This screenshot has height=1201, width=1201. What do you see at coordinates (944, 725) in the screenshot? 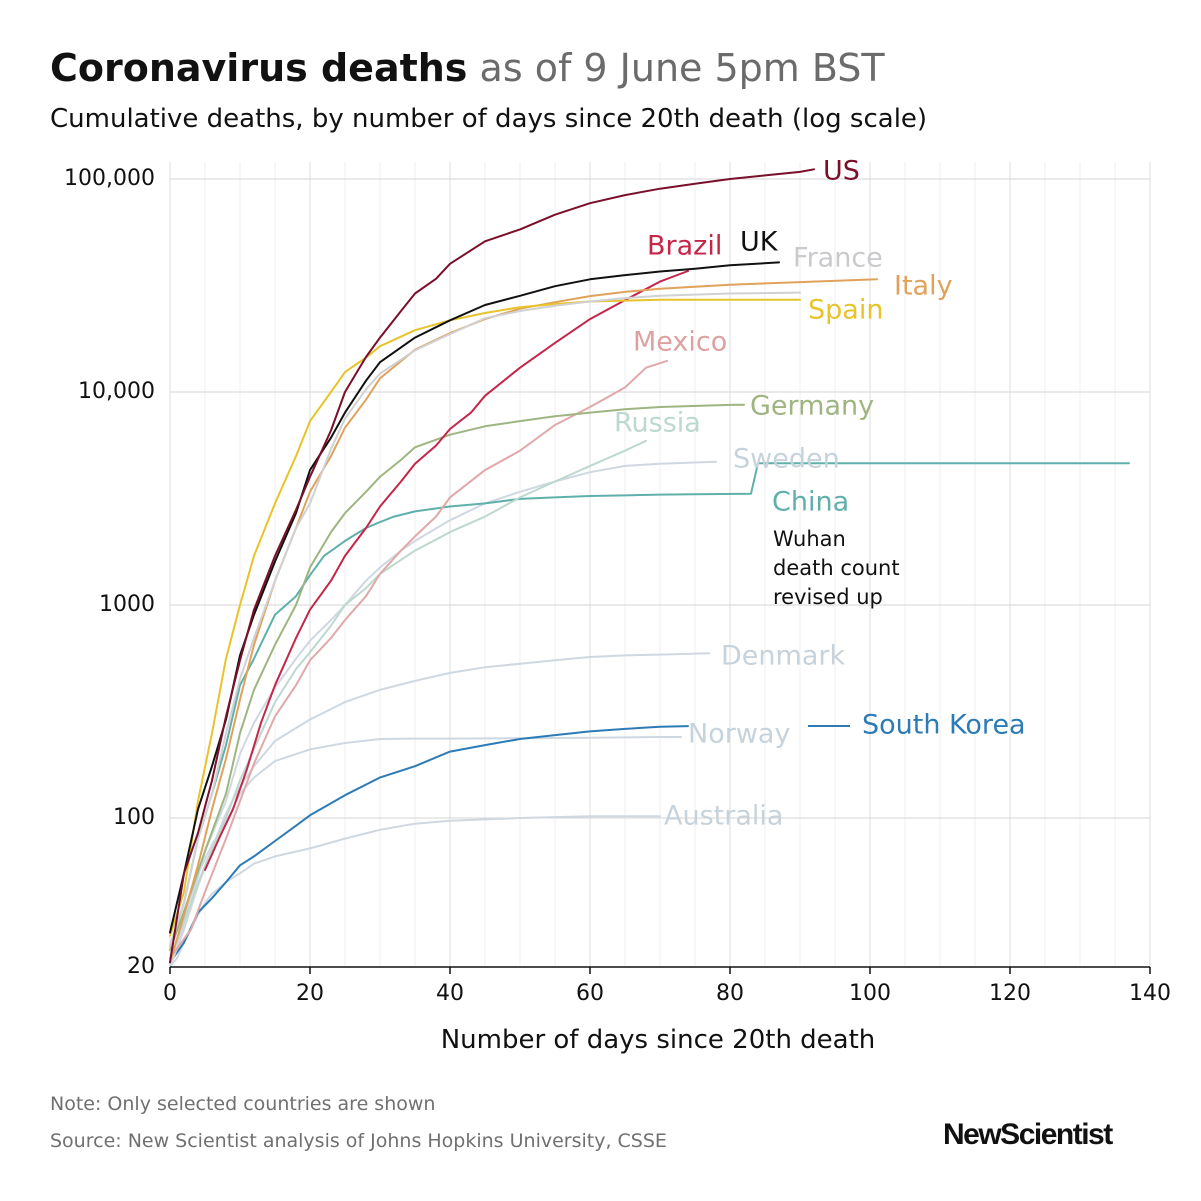
I see `series-label-south-korea: South Korea` at bounding box center [944, 725].